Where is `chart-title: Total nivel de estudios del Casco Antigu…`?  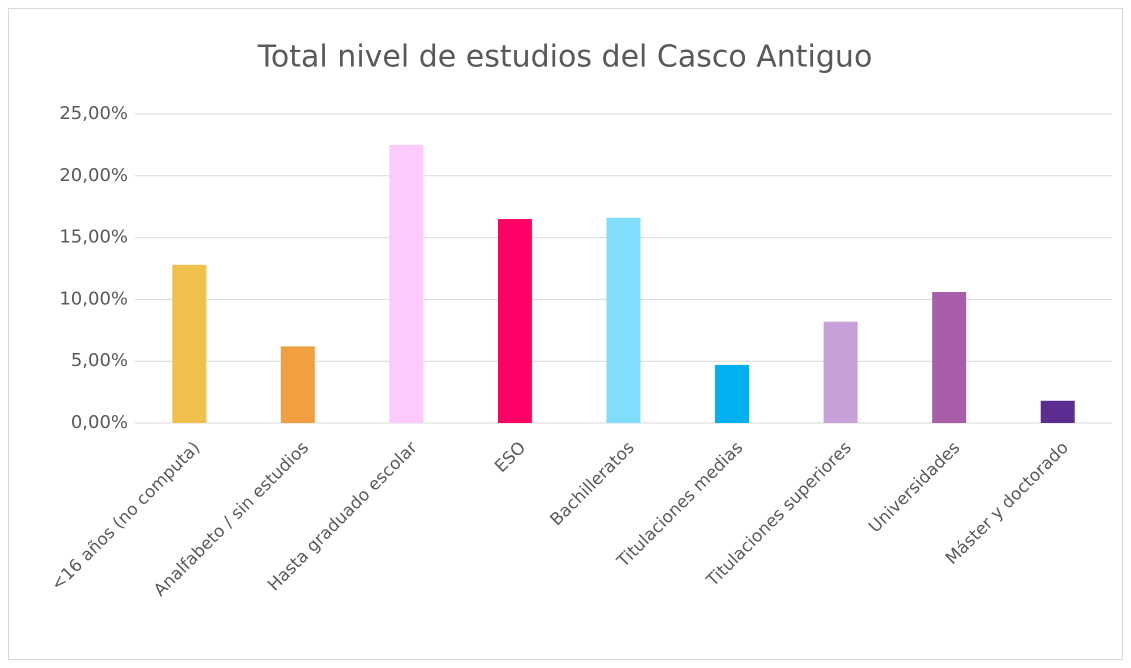
chart-title: Total nivel de estudios del Casco Antigu… is located at coordinates (565, 57).